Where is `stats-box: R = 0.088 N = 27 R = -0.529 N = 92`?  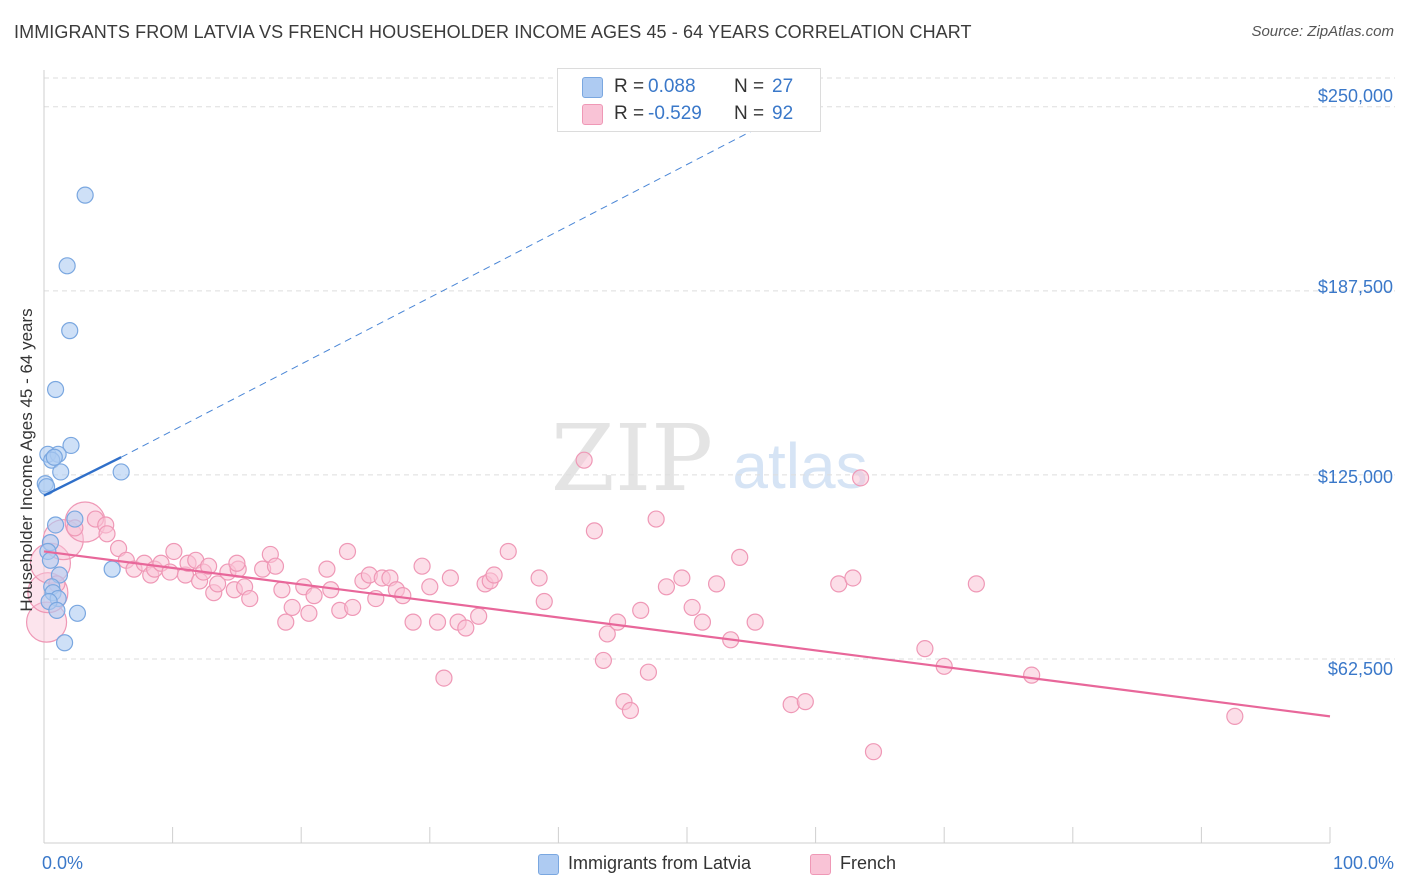 stats-box: R = 0.088 N = 27 R = -0.529 N = 92 is located at coordinates (689, 100).